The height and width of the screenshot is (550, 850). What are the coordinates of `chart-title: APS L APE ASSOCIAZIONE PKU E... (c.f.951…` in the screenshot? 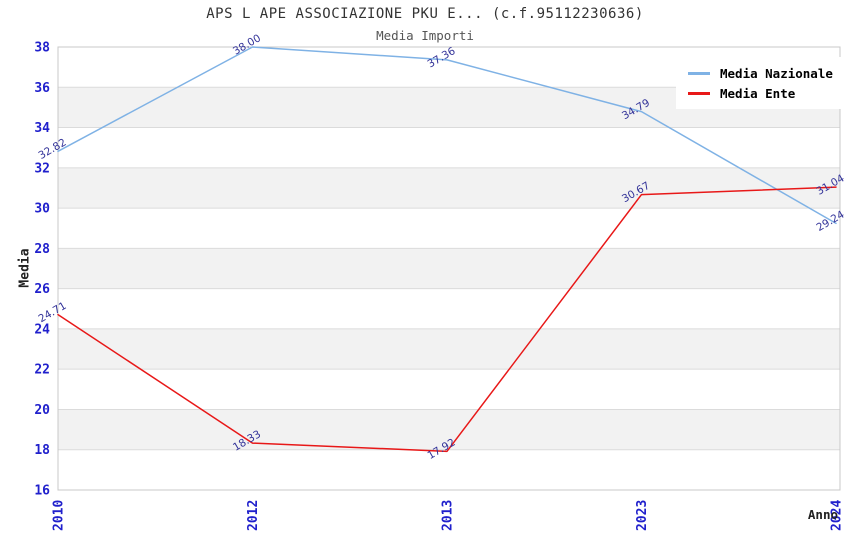 It's located at (425, 14).